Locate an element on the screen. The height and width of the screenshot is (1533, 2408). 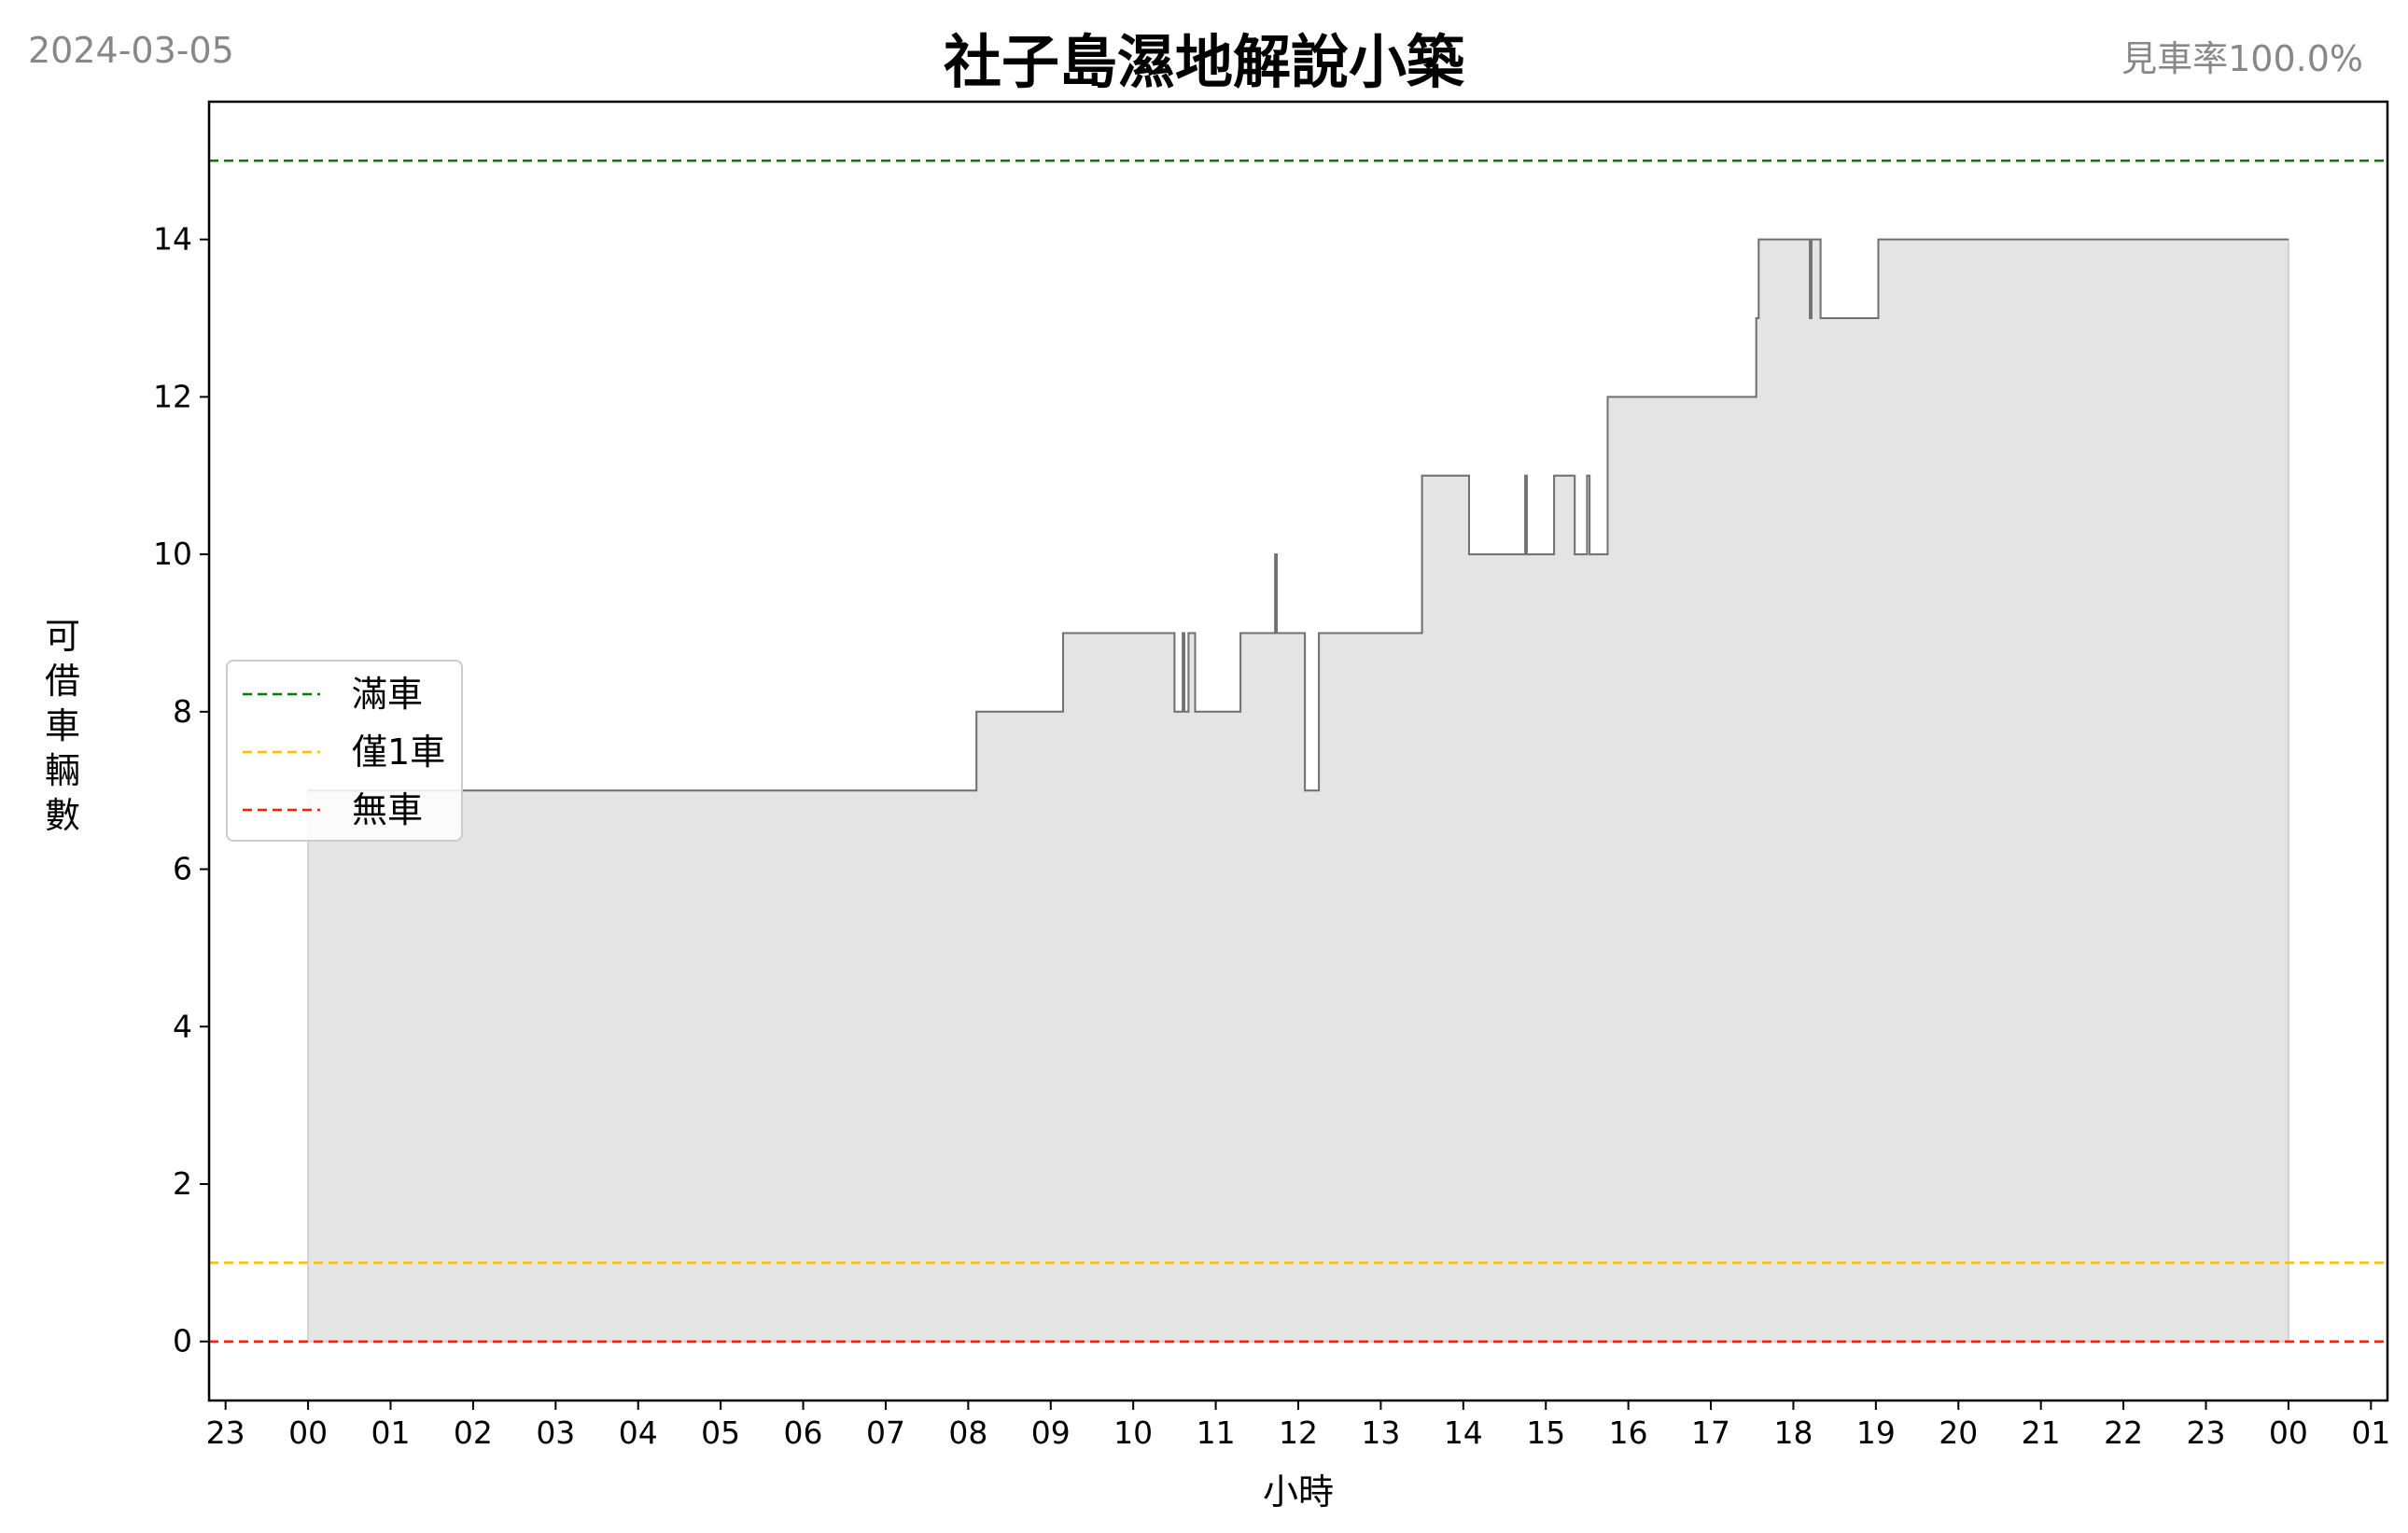
x-tick-label: 03 is located at coordinates (555, 1433).